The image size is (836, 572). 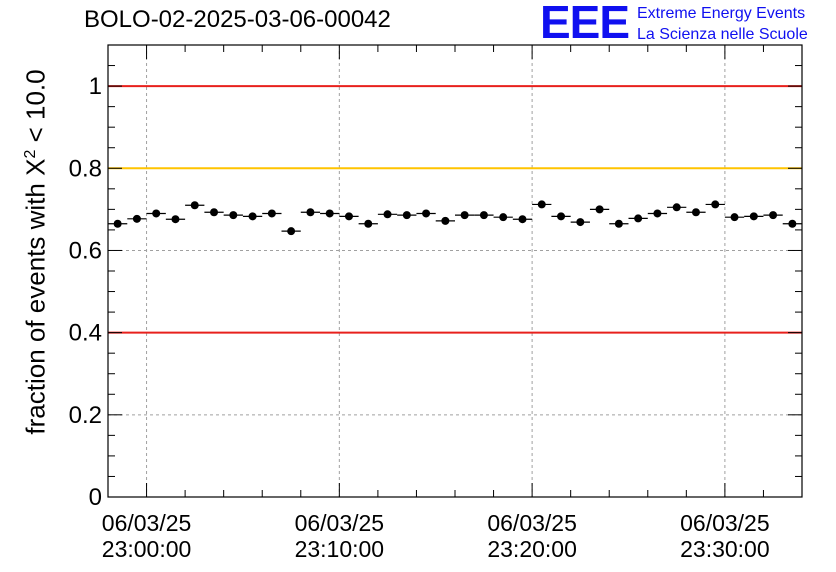 I want to click on y-axis-label: fraction of events with X2 < 10.0, so click(x=36, y=251).